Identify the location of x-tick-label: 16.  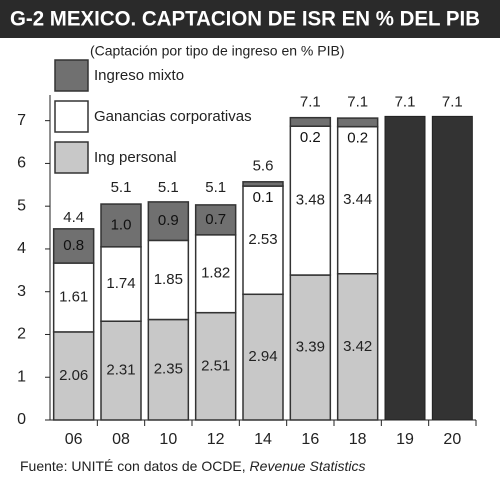
(310, 439).